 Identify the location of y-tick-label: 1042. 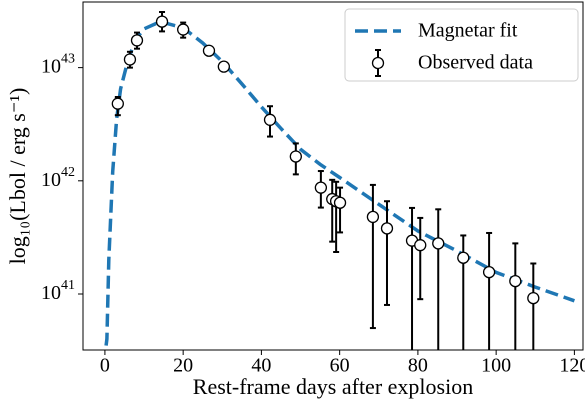
(58, 177).